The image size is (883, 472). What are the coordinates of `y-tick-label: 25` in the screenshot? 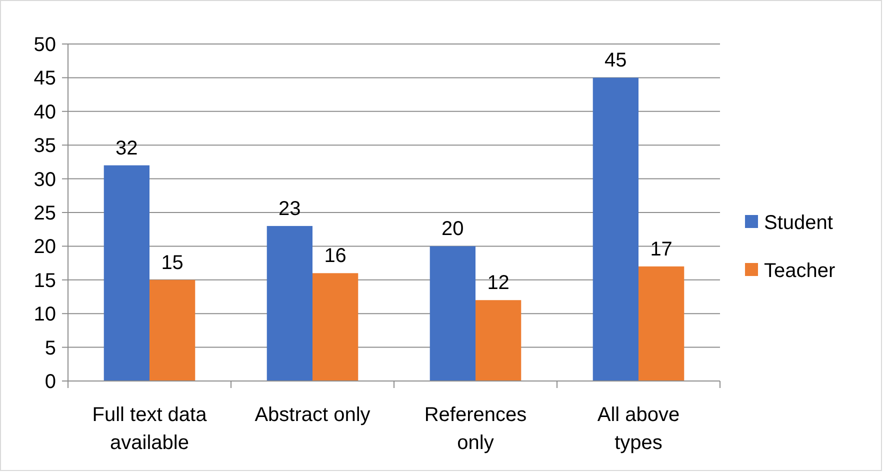 It's located at (45, 213).